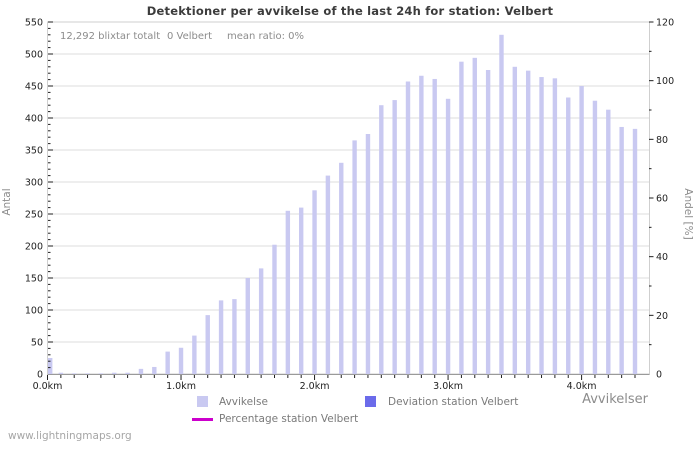  Describe the element at coordinates (34, 279) in the screenshot. I see `y-axis-left-tick-label: 150` at that location.